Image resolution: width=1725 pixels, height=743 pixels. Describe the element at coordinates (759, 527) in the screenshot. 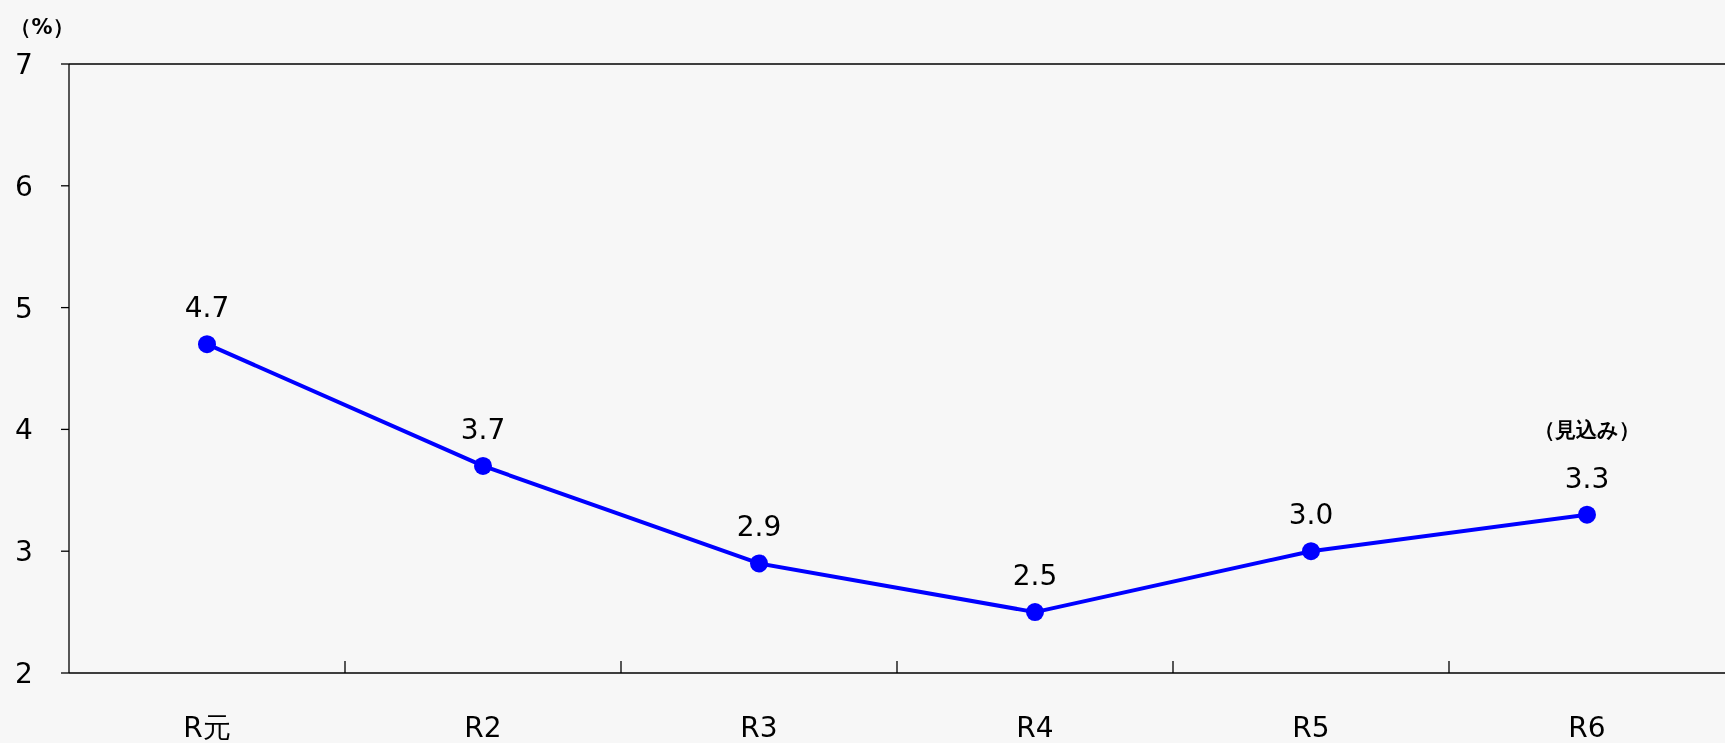

I see `data-label: 2.9` at that location.